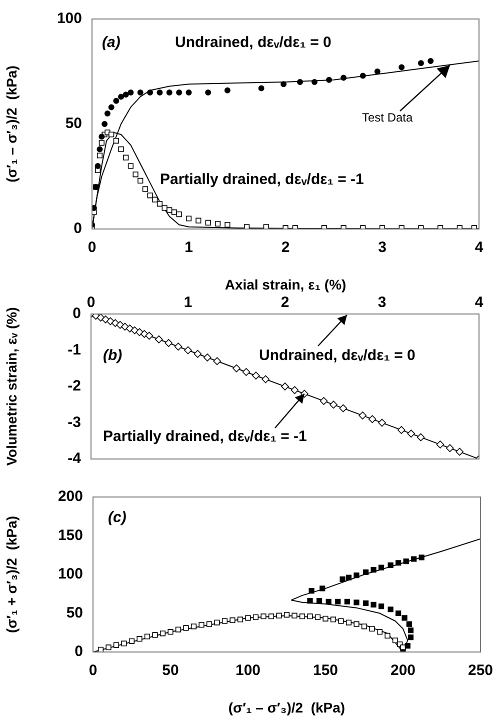 The image size is (503, 721). Describe the element at coordinates (111, 43) in the screenshot. I see `annotation: (a)` at that location.